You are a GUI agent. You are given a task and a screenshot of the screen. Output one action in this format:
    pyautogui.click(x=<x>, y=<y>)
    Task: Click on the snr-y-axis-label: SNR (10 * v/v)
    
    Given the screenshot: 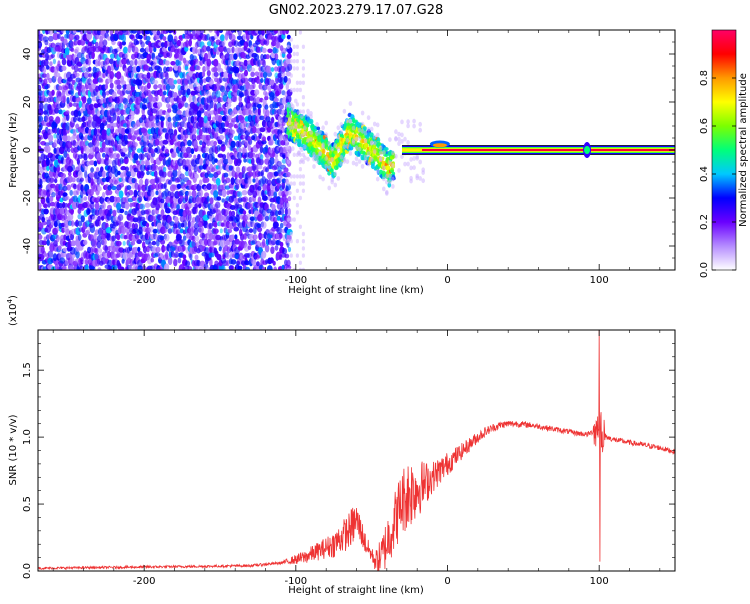 What is the action you would take?
    pyautogui.click(x=13, y=449)
    